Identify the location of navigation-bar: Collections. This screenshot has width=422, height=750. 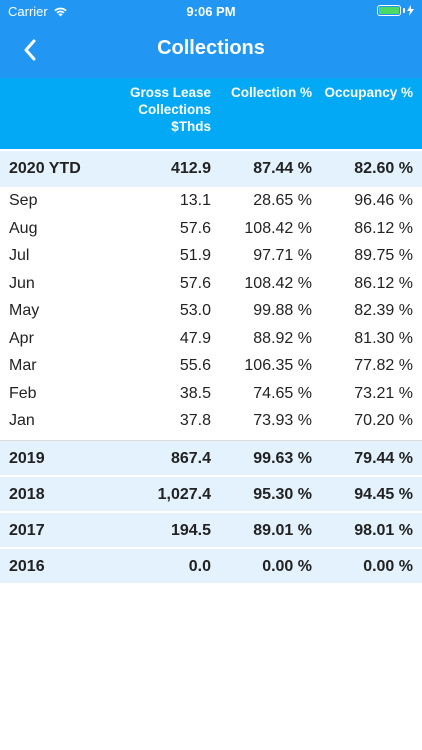
(211, 50).